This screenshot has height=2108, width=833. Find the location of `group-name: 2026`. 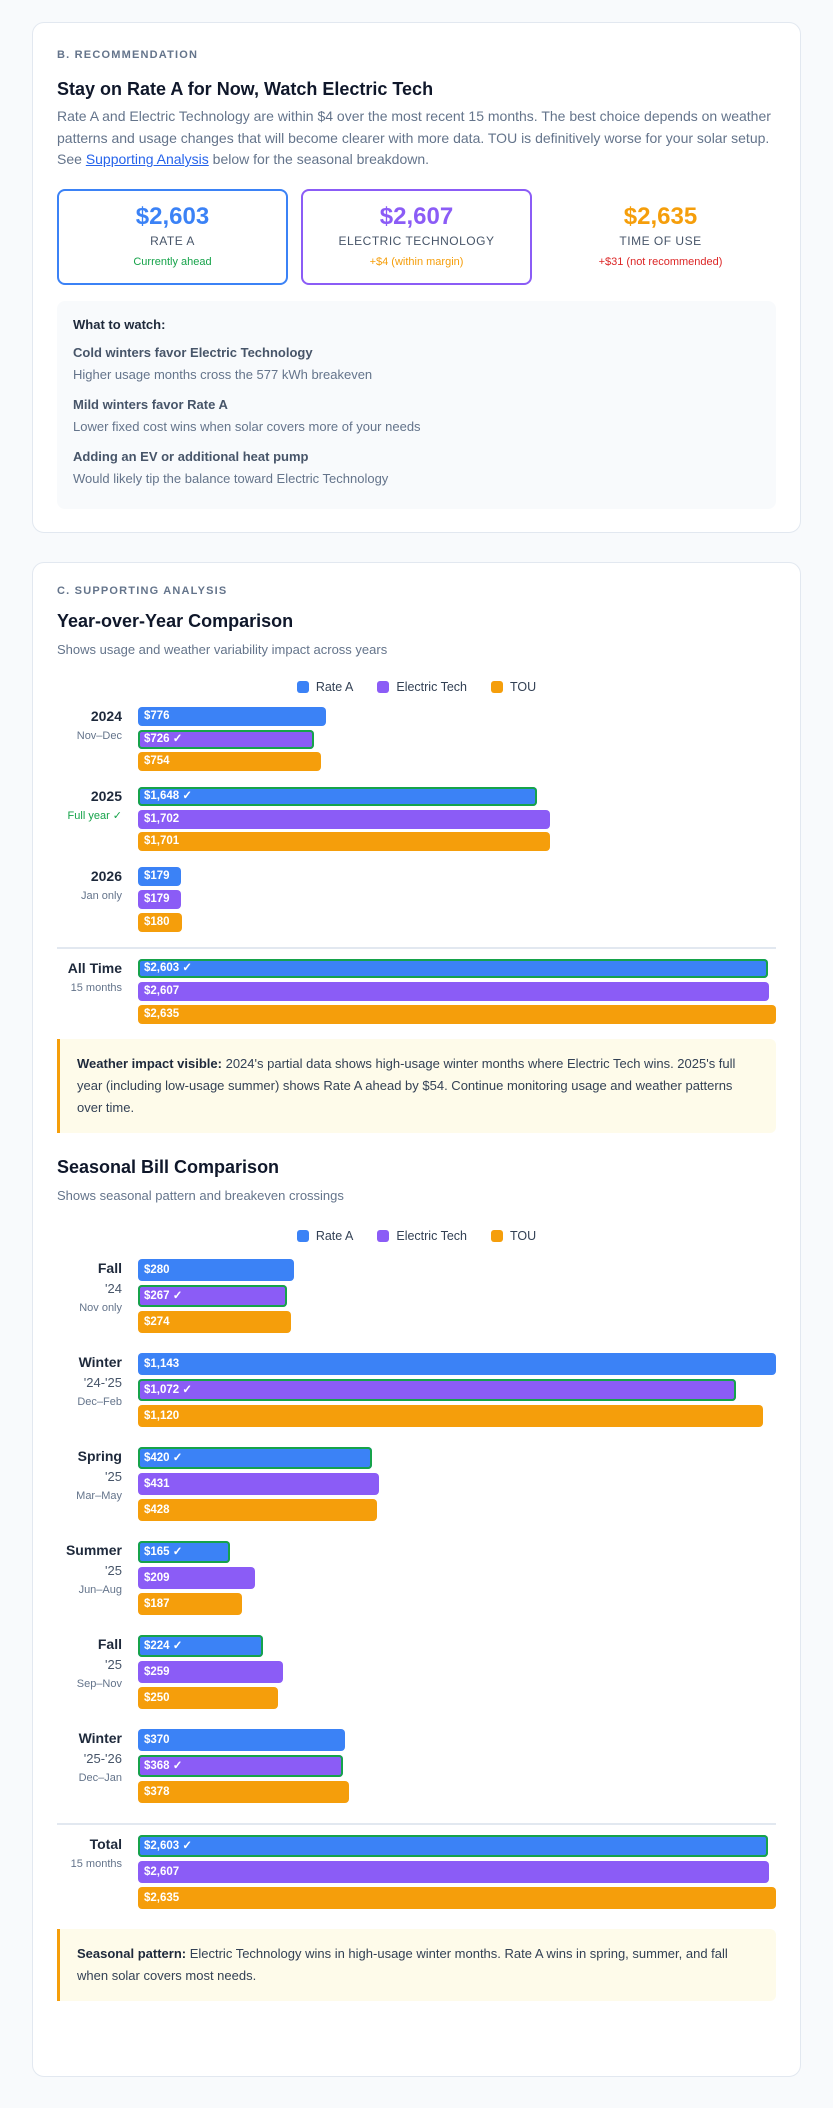

group-name: 2026 is located at coordinates (106, 876).